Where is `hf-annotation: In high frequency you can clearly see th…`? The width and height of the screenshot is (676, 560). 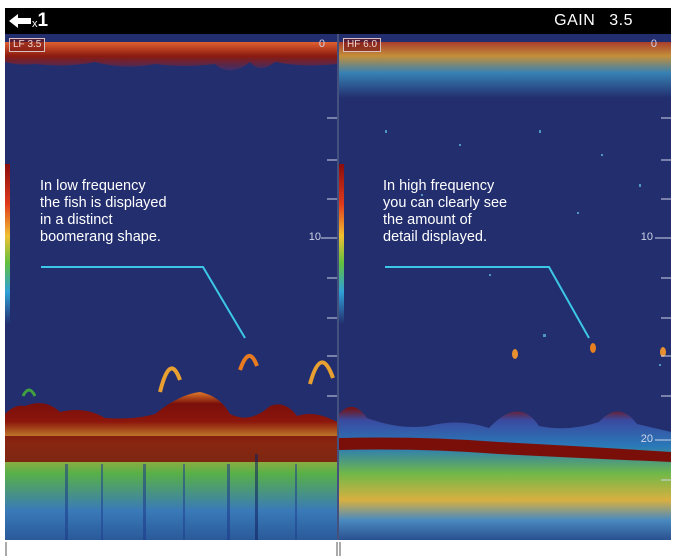 hf-annotation: In high frequency you can clearly see th… is located at coordinates (445, 212).